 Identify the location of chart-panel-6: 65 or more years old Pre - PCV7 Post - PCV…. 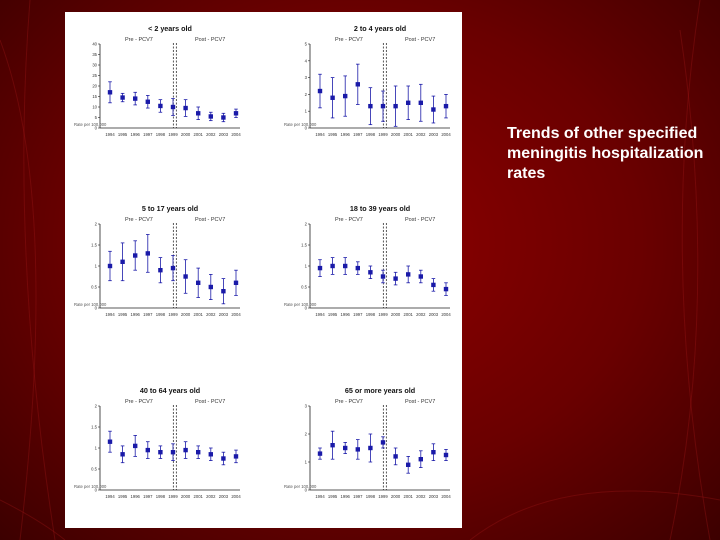
(367, 442).